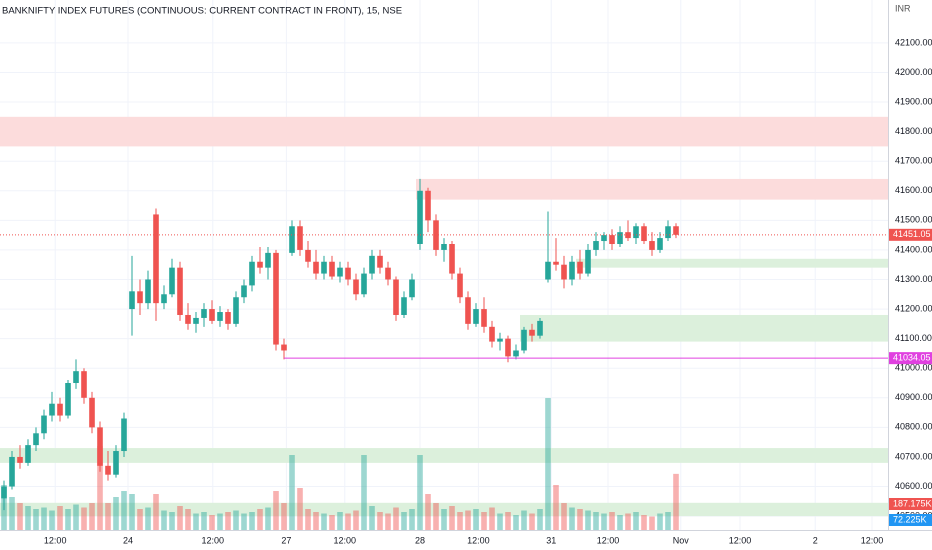 Image resolution: width=932 pixels, height=550 pixels. Describe the element at coordinates (815, 540) in the screenshot. I see `x-tick-label: 2` at that location.